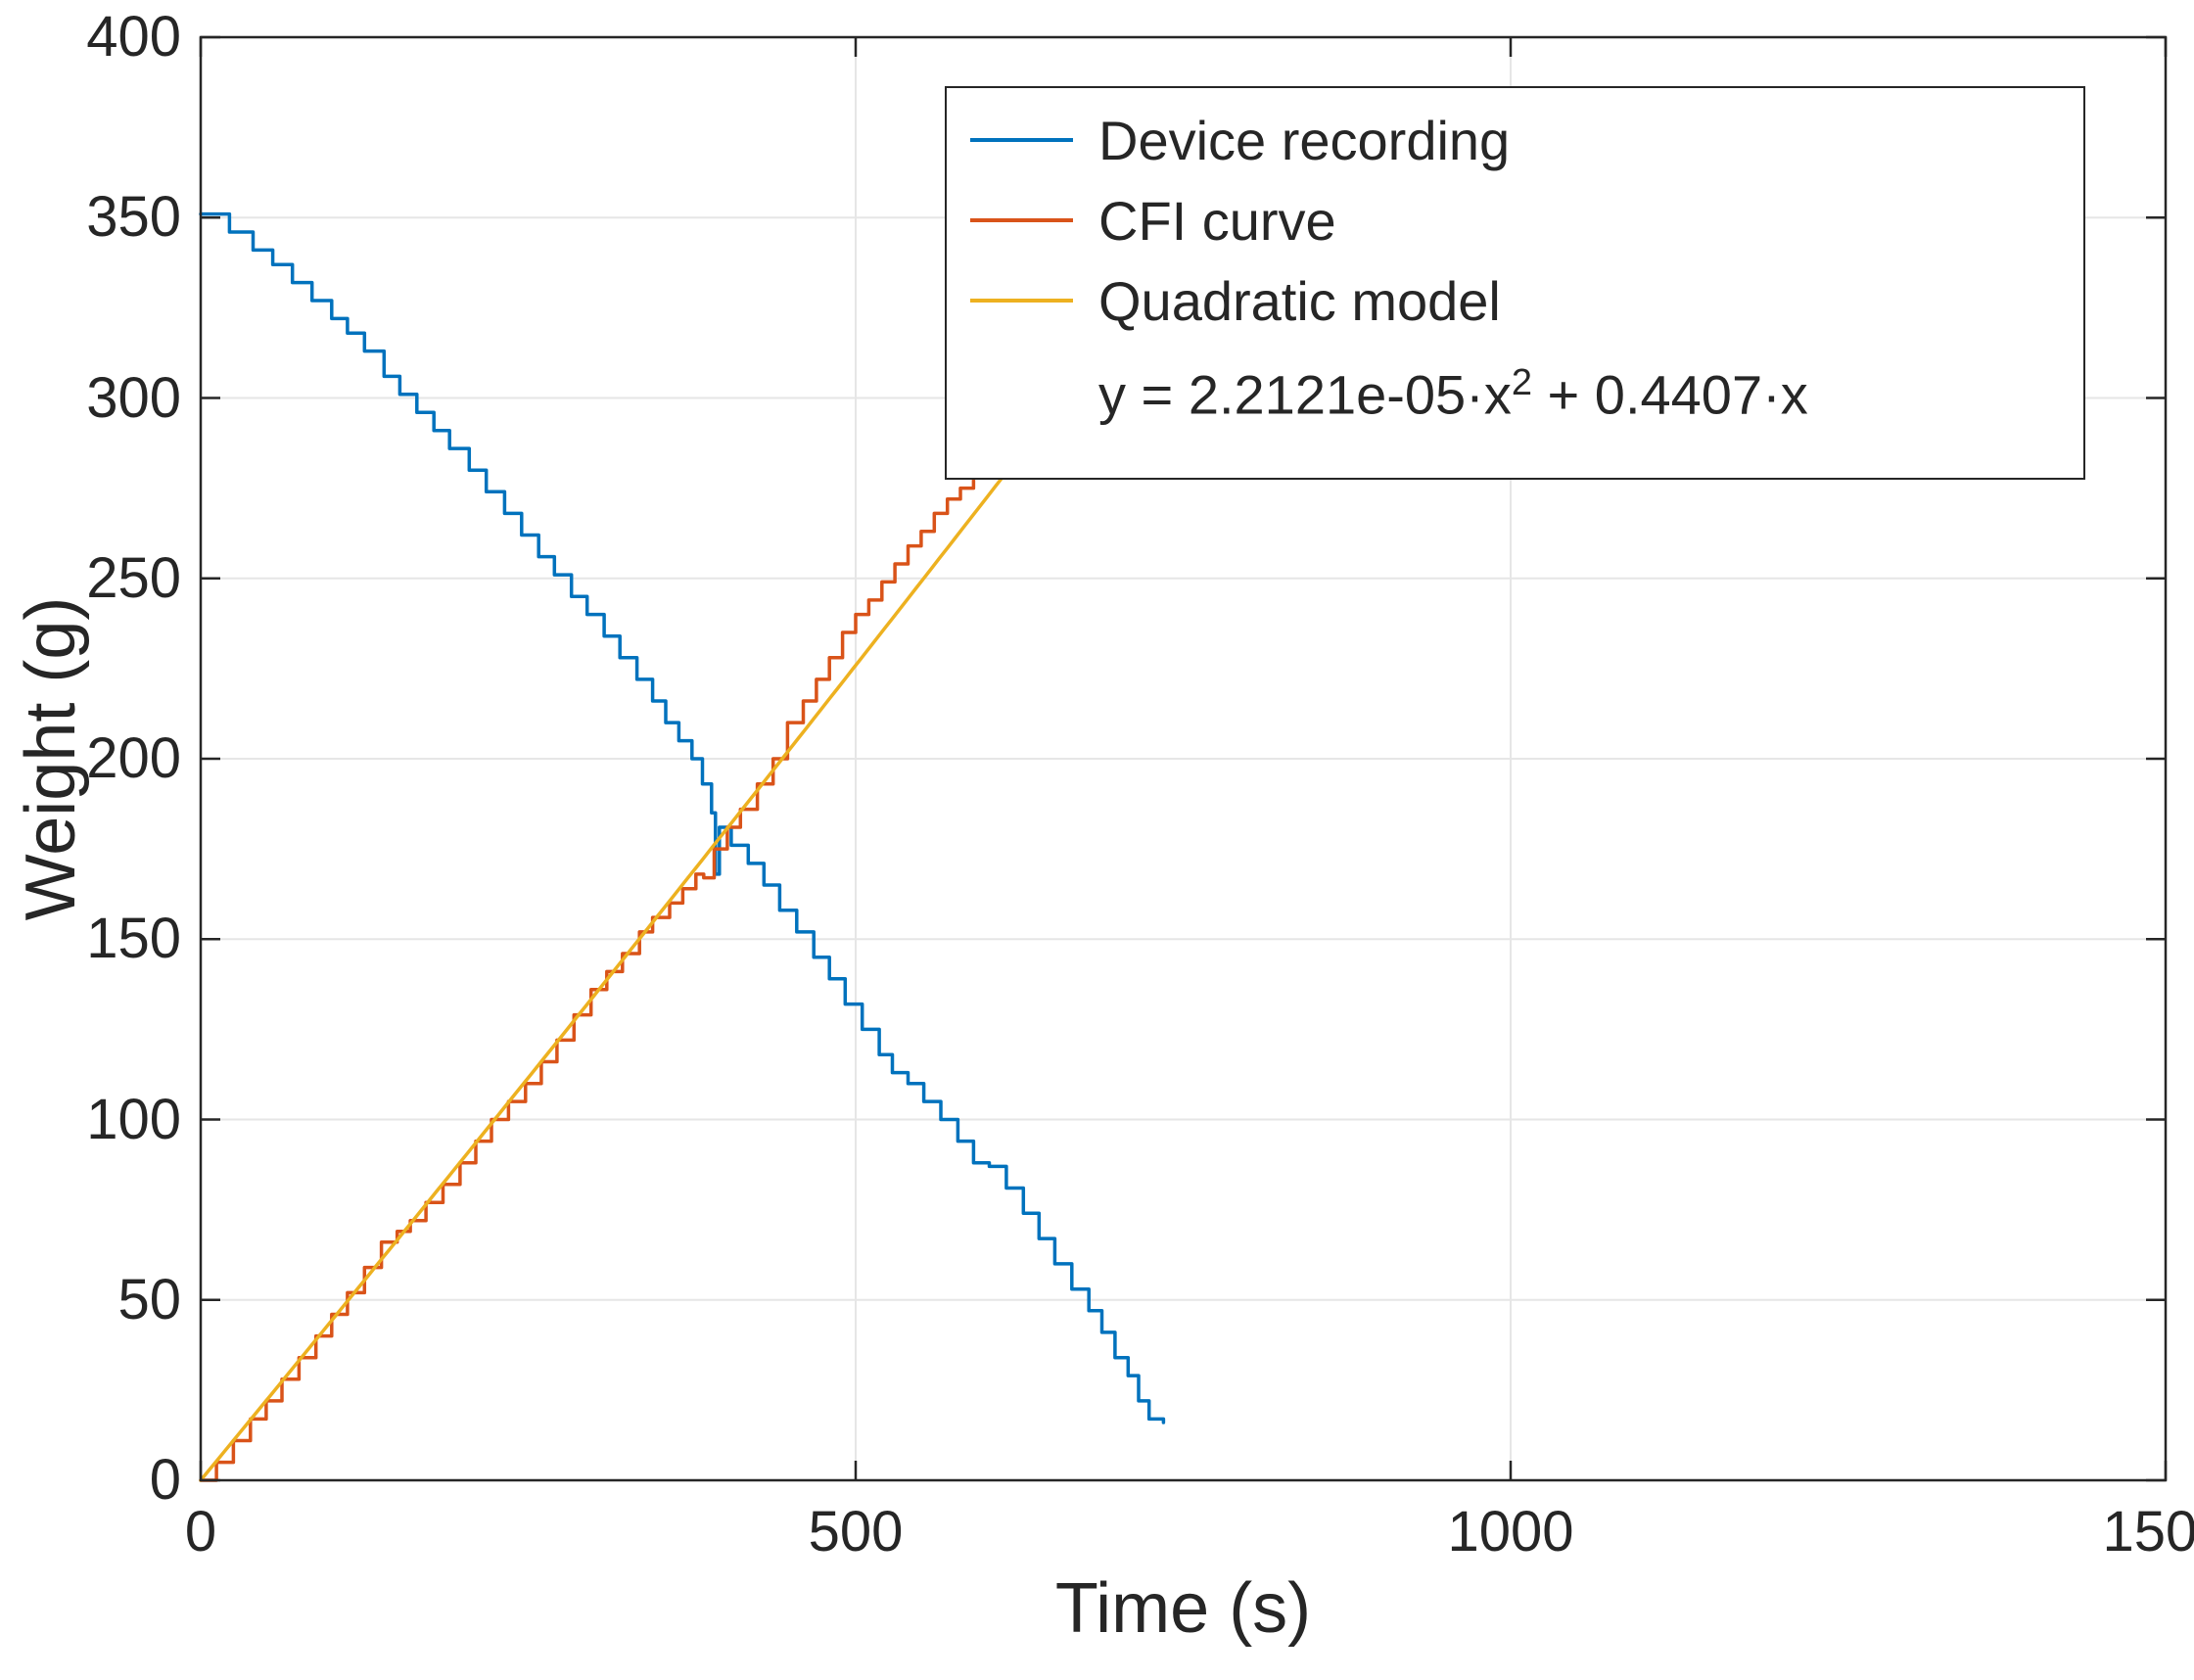  I want to click on x-tick-label: 1000, so click(1510, 1531).